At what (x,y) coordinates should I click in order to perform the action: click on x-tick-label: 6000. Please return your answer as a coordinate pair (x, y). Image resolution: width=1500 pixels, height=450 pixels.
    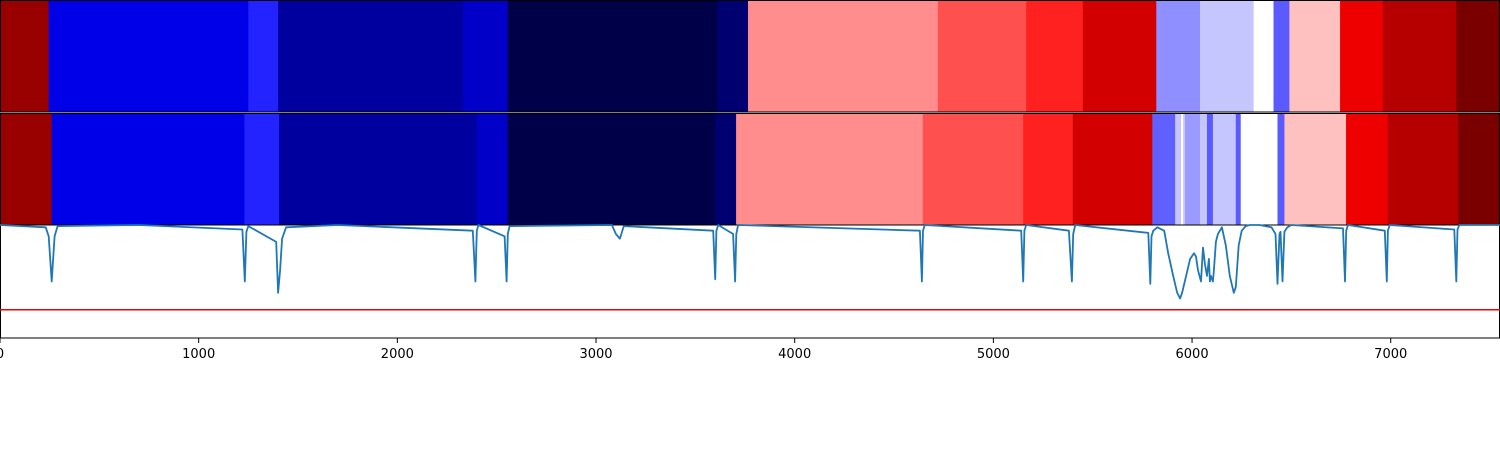
    Looking at the image, I should click on (1192, 354).